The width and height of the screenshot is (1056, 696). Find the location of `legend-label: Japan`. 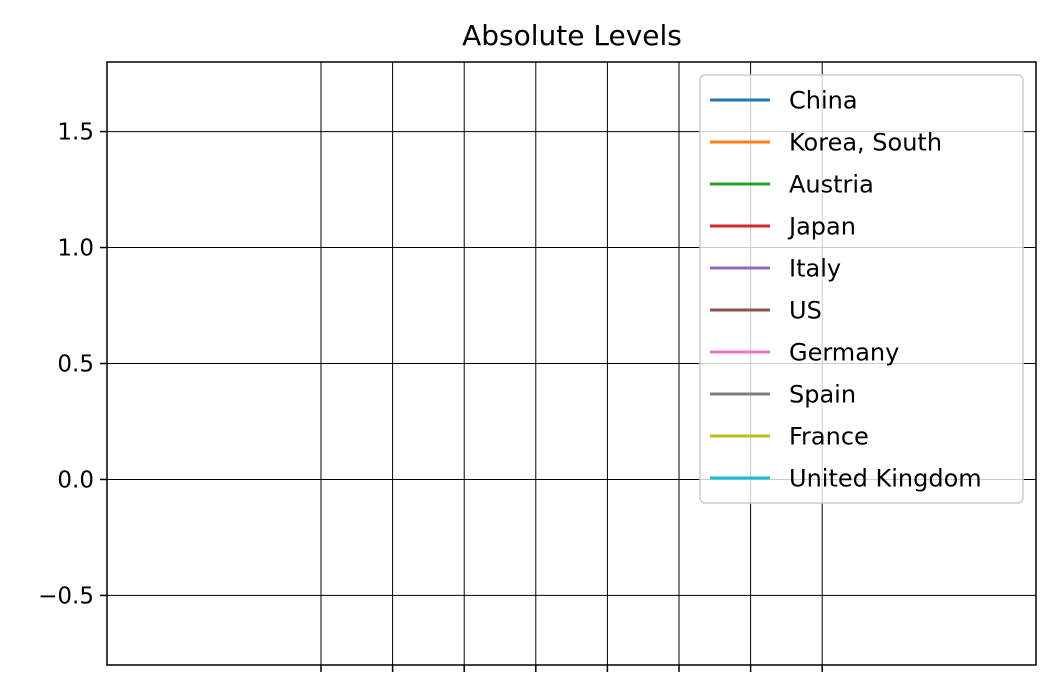

legend-label: Japan is located at coordinates (821, 227).